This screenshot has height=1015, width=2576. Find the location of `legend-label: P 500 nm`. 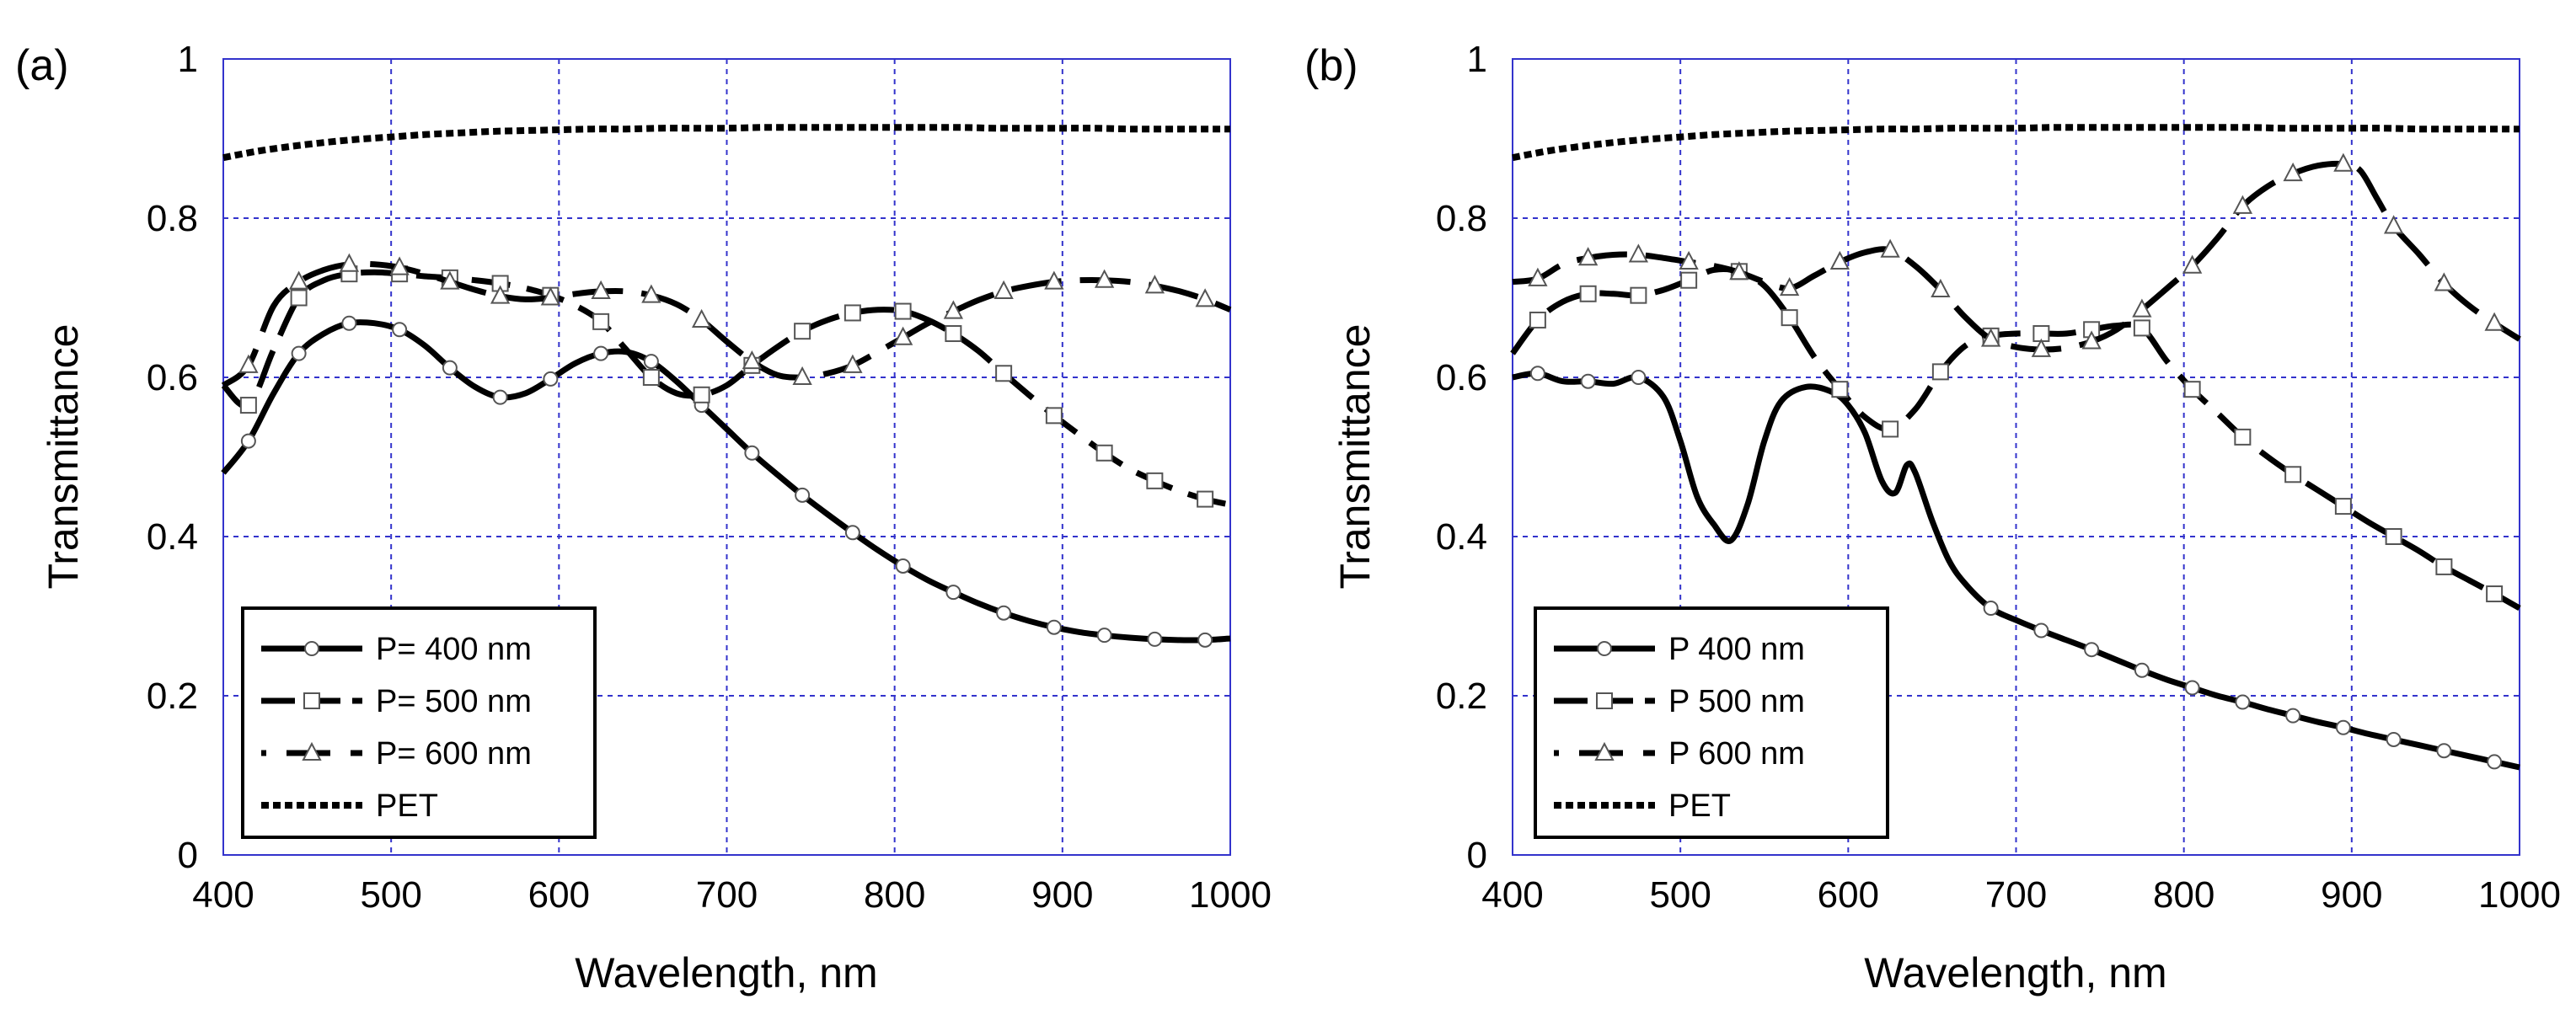

legend-label: P 500 nm is located at coordinates (1737, 701).